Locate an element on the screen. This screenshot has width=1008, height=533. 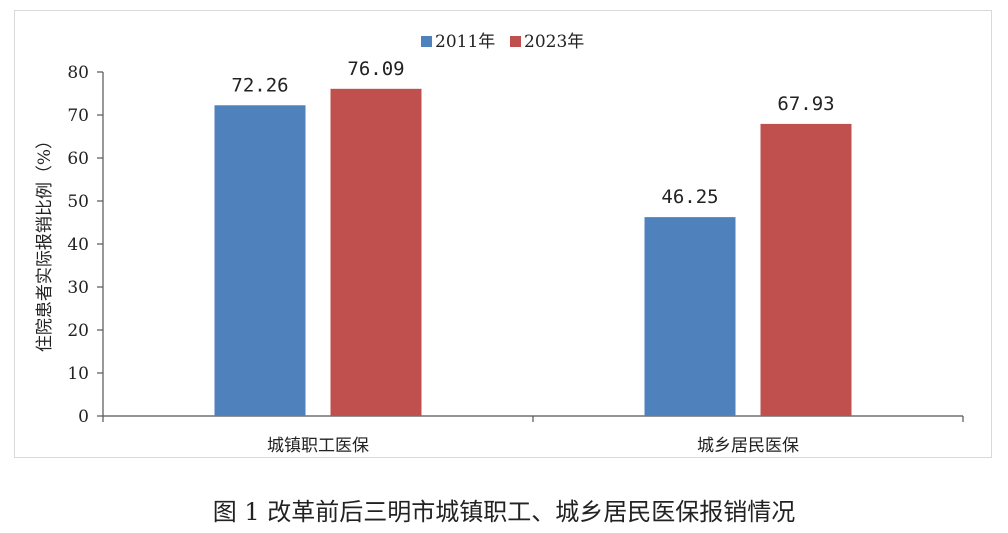
y-tick-label: 40 is located at coordinates (78, 245).